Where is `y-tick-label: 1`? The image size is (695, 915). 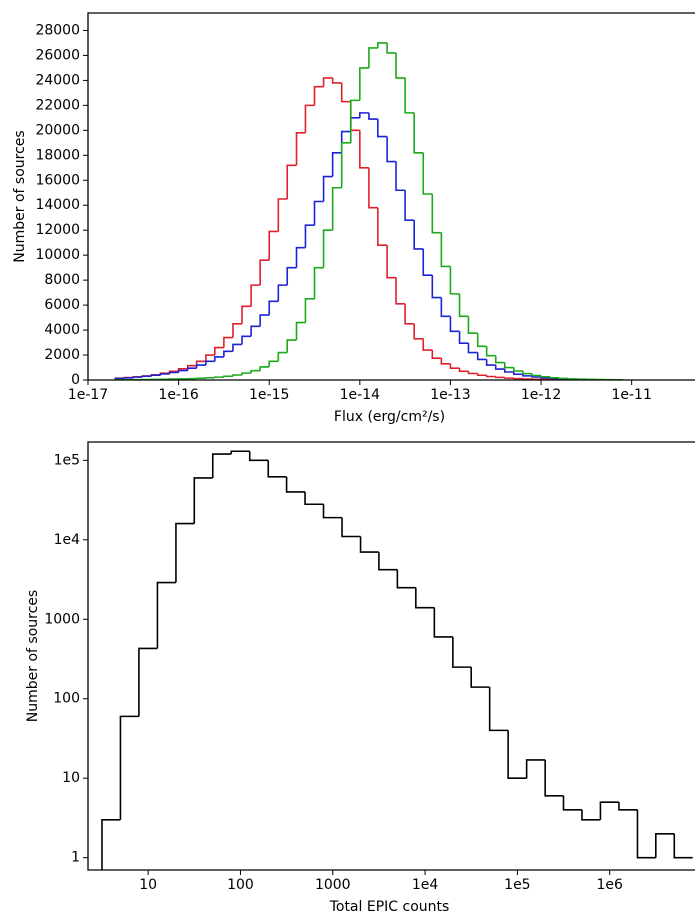
y-tick-label: 1 is located at coordinates (75, 858).